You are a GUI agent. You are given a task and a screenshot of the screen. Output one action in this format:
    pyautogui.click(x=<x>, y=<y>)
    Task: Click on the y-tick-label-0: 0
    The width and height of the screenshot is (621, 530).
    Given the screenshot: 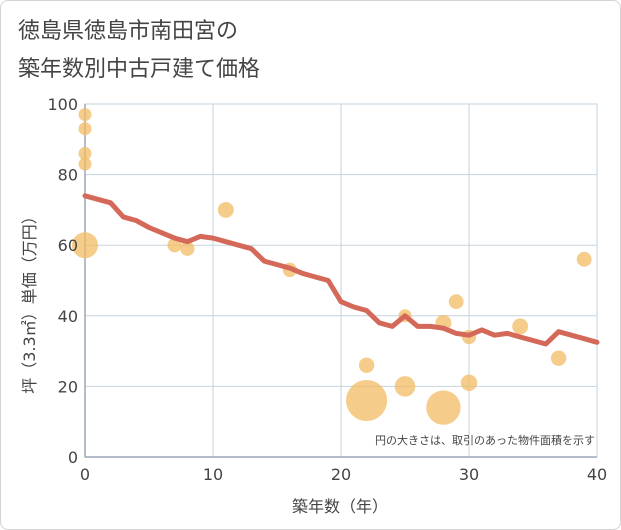 What is the action you would take?
    pyautogui.click(x=73, y=457)
    